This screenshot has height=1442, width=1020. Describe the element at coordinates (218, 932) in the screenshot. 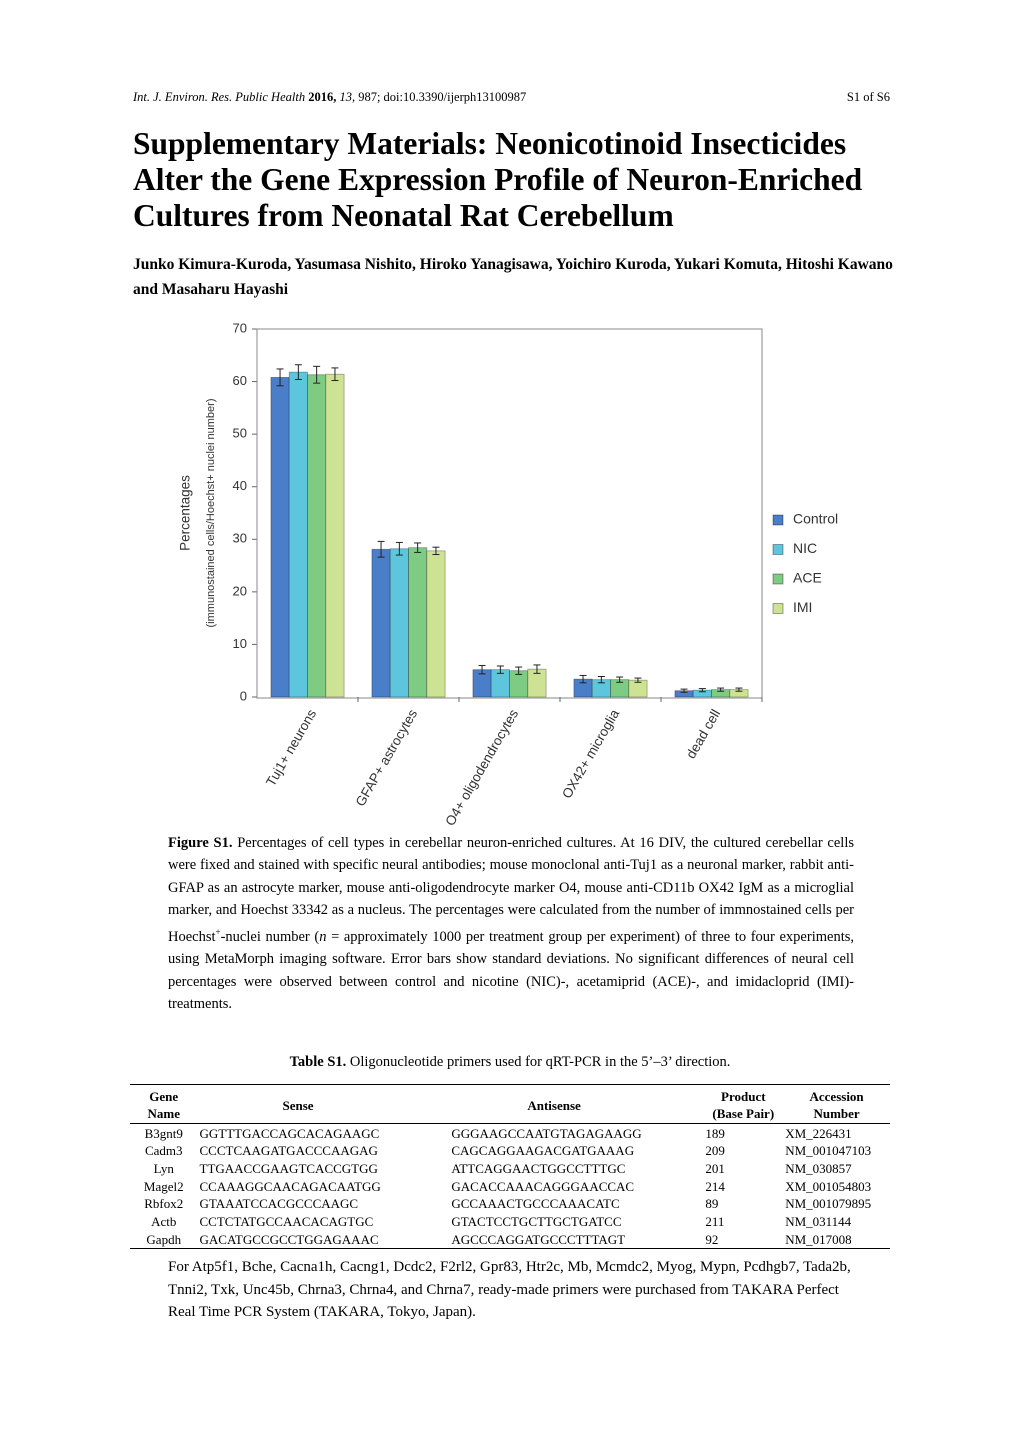

I see `caption-sup: +` at that location.